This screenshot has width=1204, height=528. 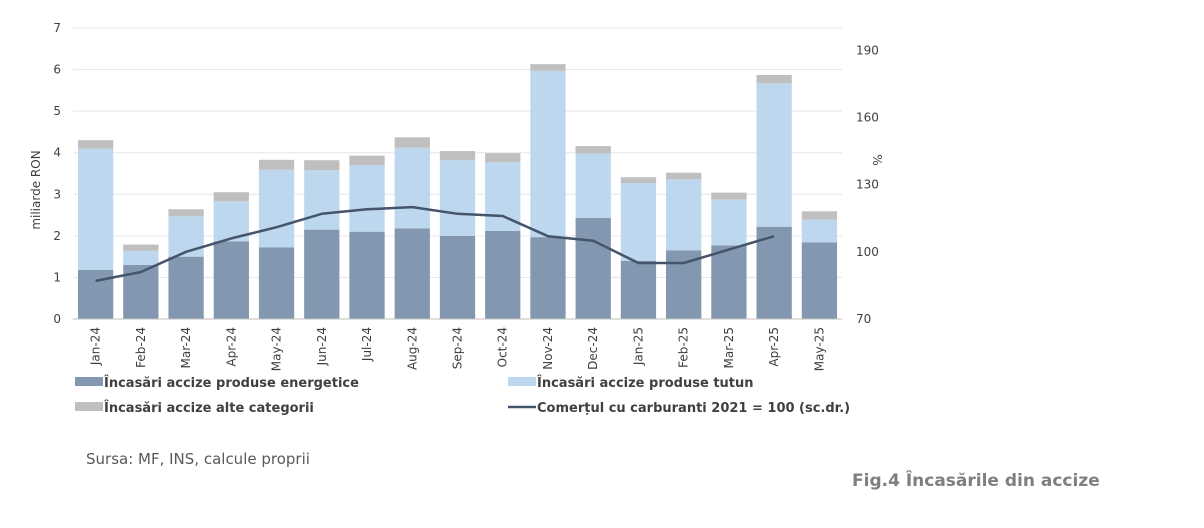 I want to click on y2-tick-label: 160, so click(x=867, y=118).